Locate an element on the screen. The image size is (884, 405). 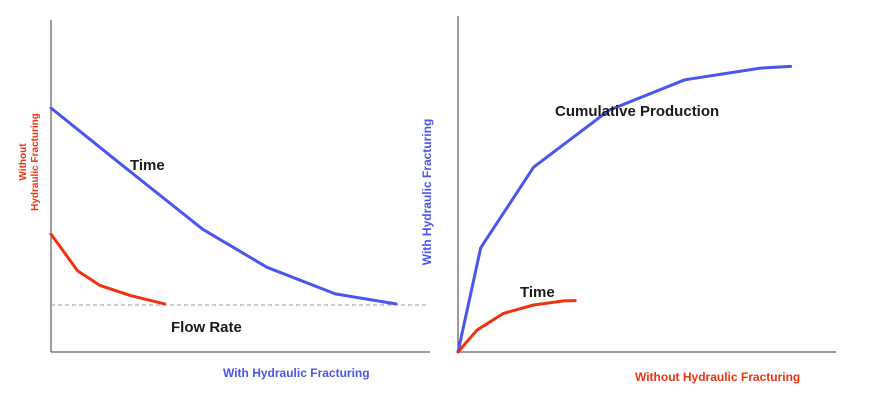
left-y-axis-title: Without Hydraulic Fracturing is located at coordinates (29, 162).